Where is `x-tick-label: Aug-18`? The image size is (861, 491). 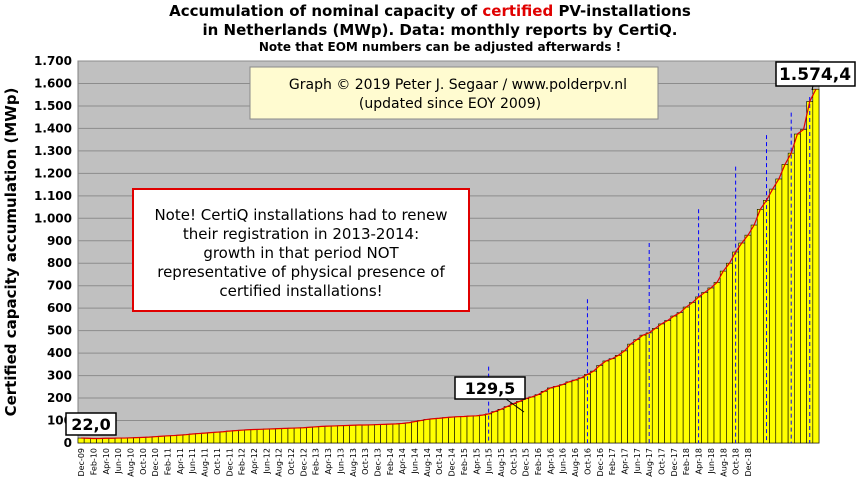 x-tick-label: Aug-18 is located at coordinates (723, 462).